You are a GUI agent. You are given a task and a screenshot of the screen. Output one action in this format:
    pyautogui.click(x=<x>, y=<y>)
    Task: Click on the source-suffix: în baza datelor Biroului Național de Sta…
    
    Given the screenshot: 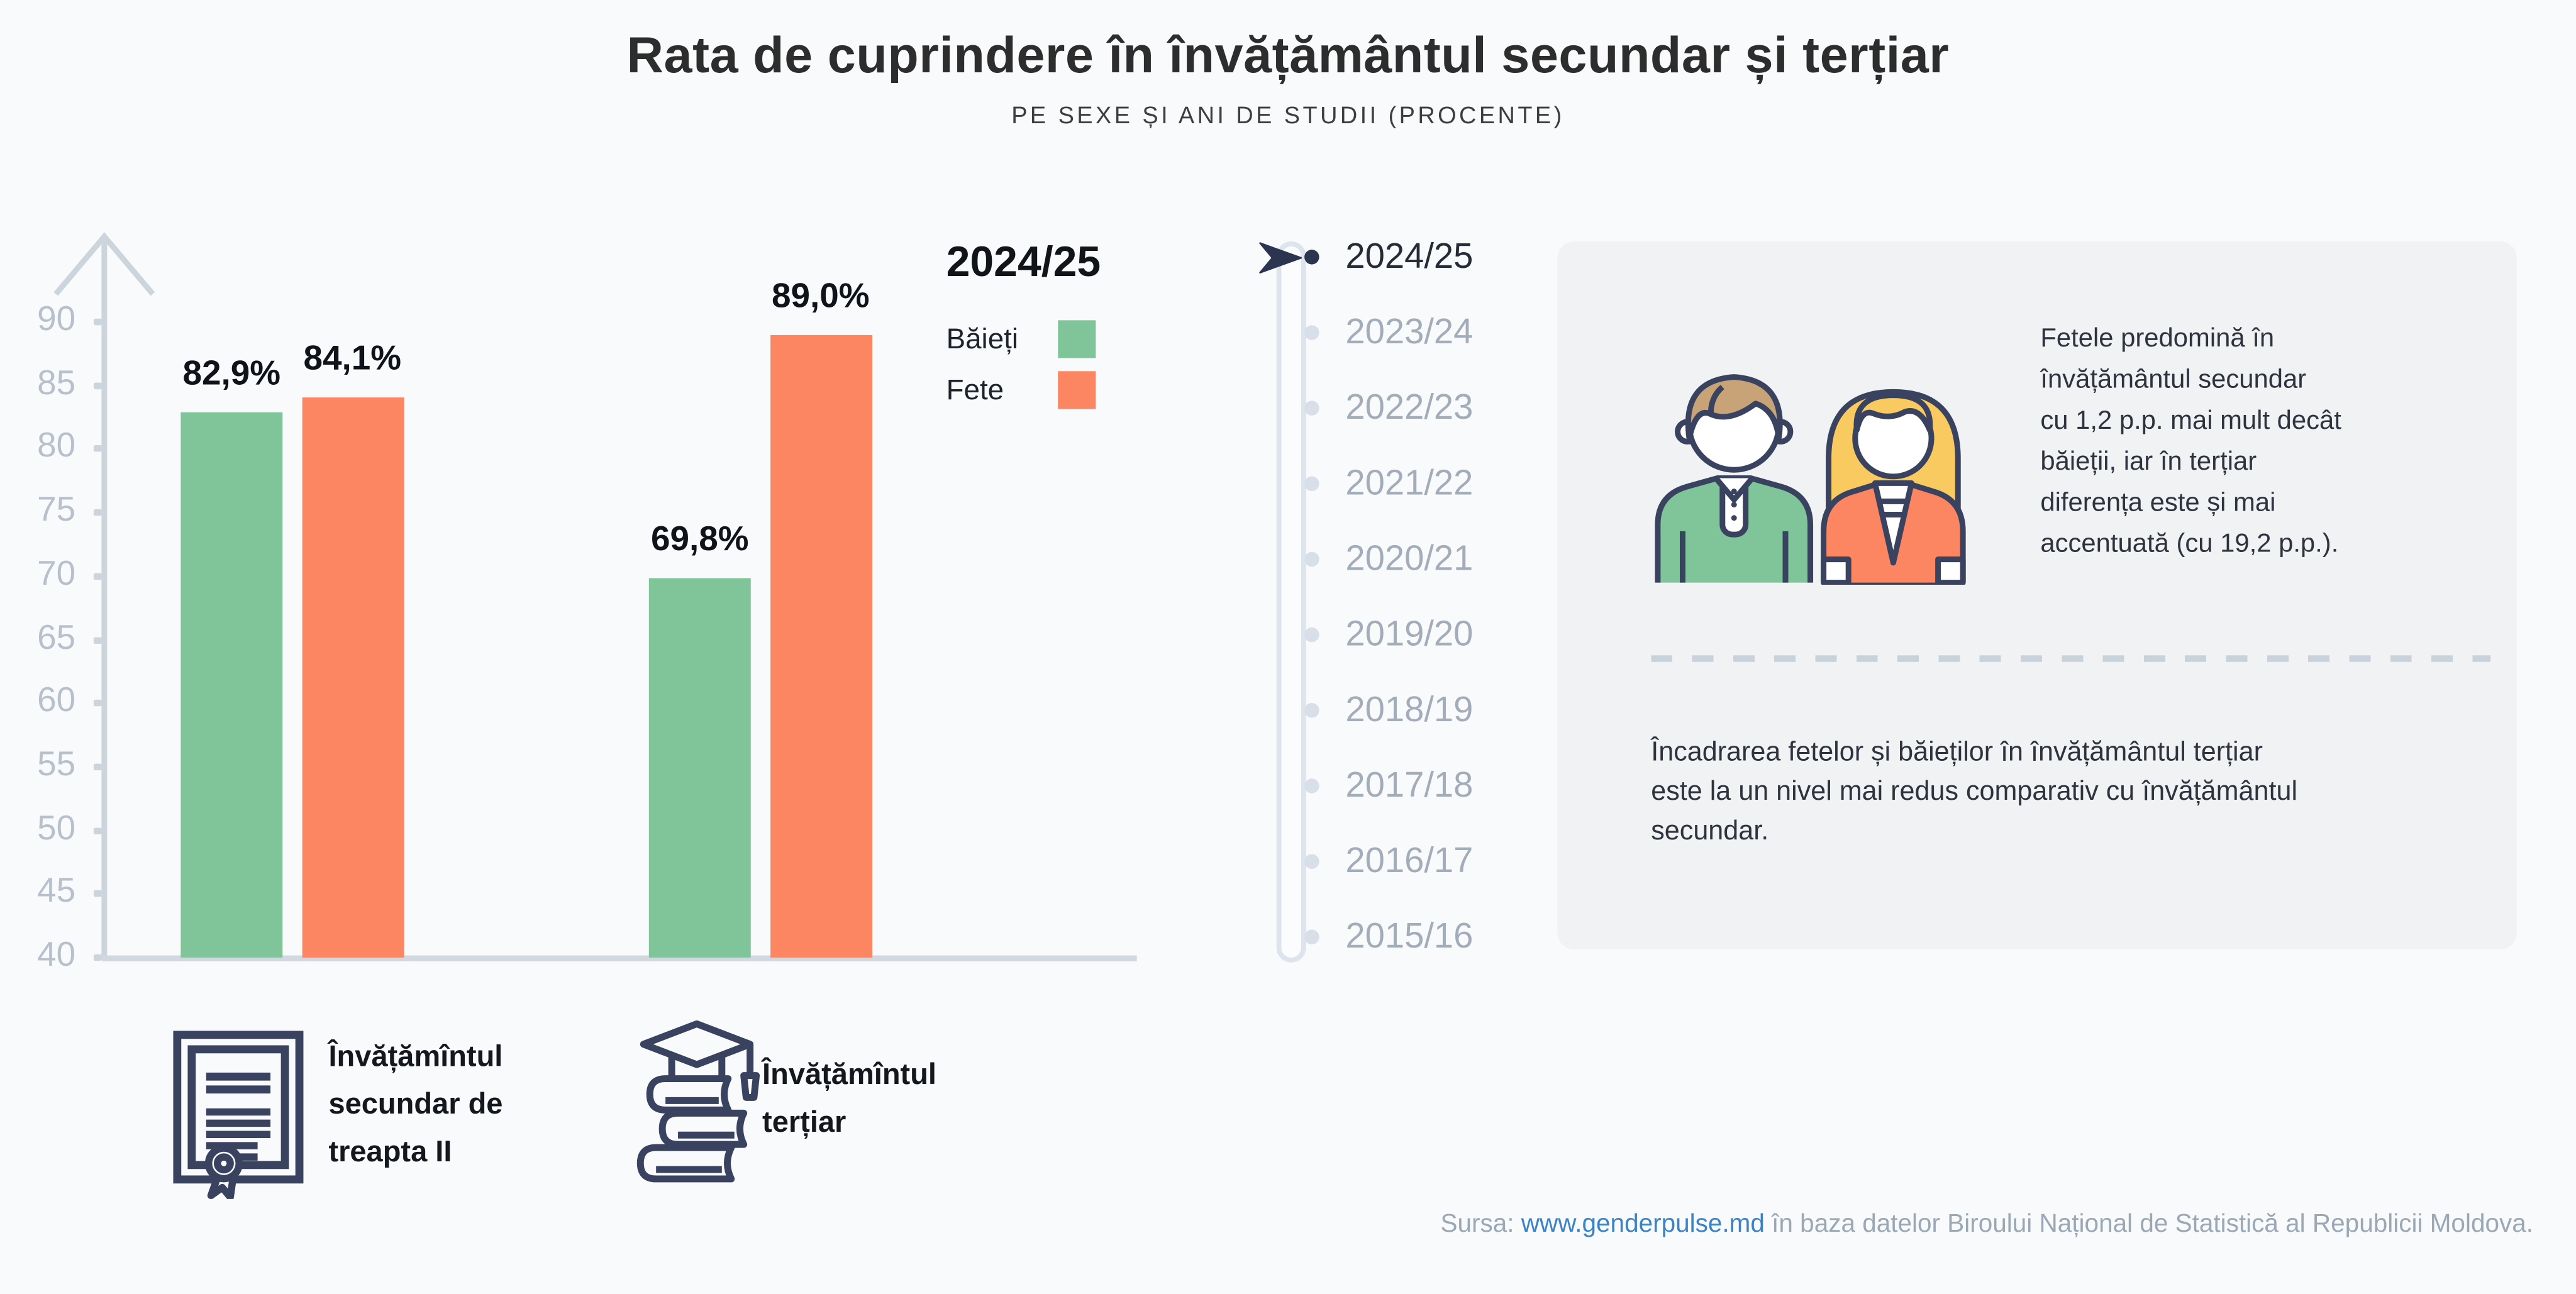 What is the action you would take?
    pyautogui.click(x=2149, y=1224)
    